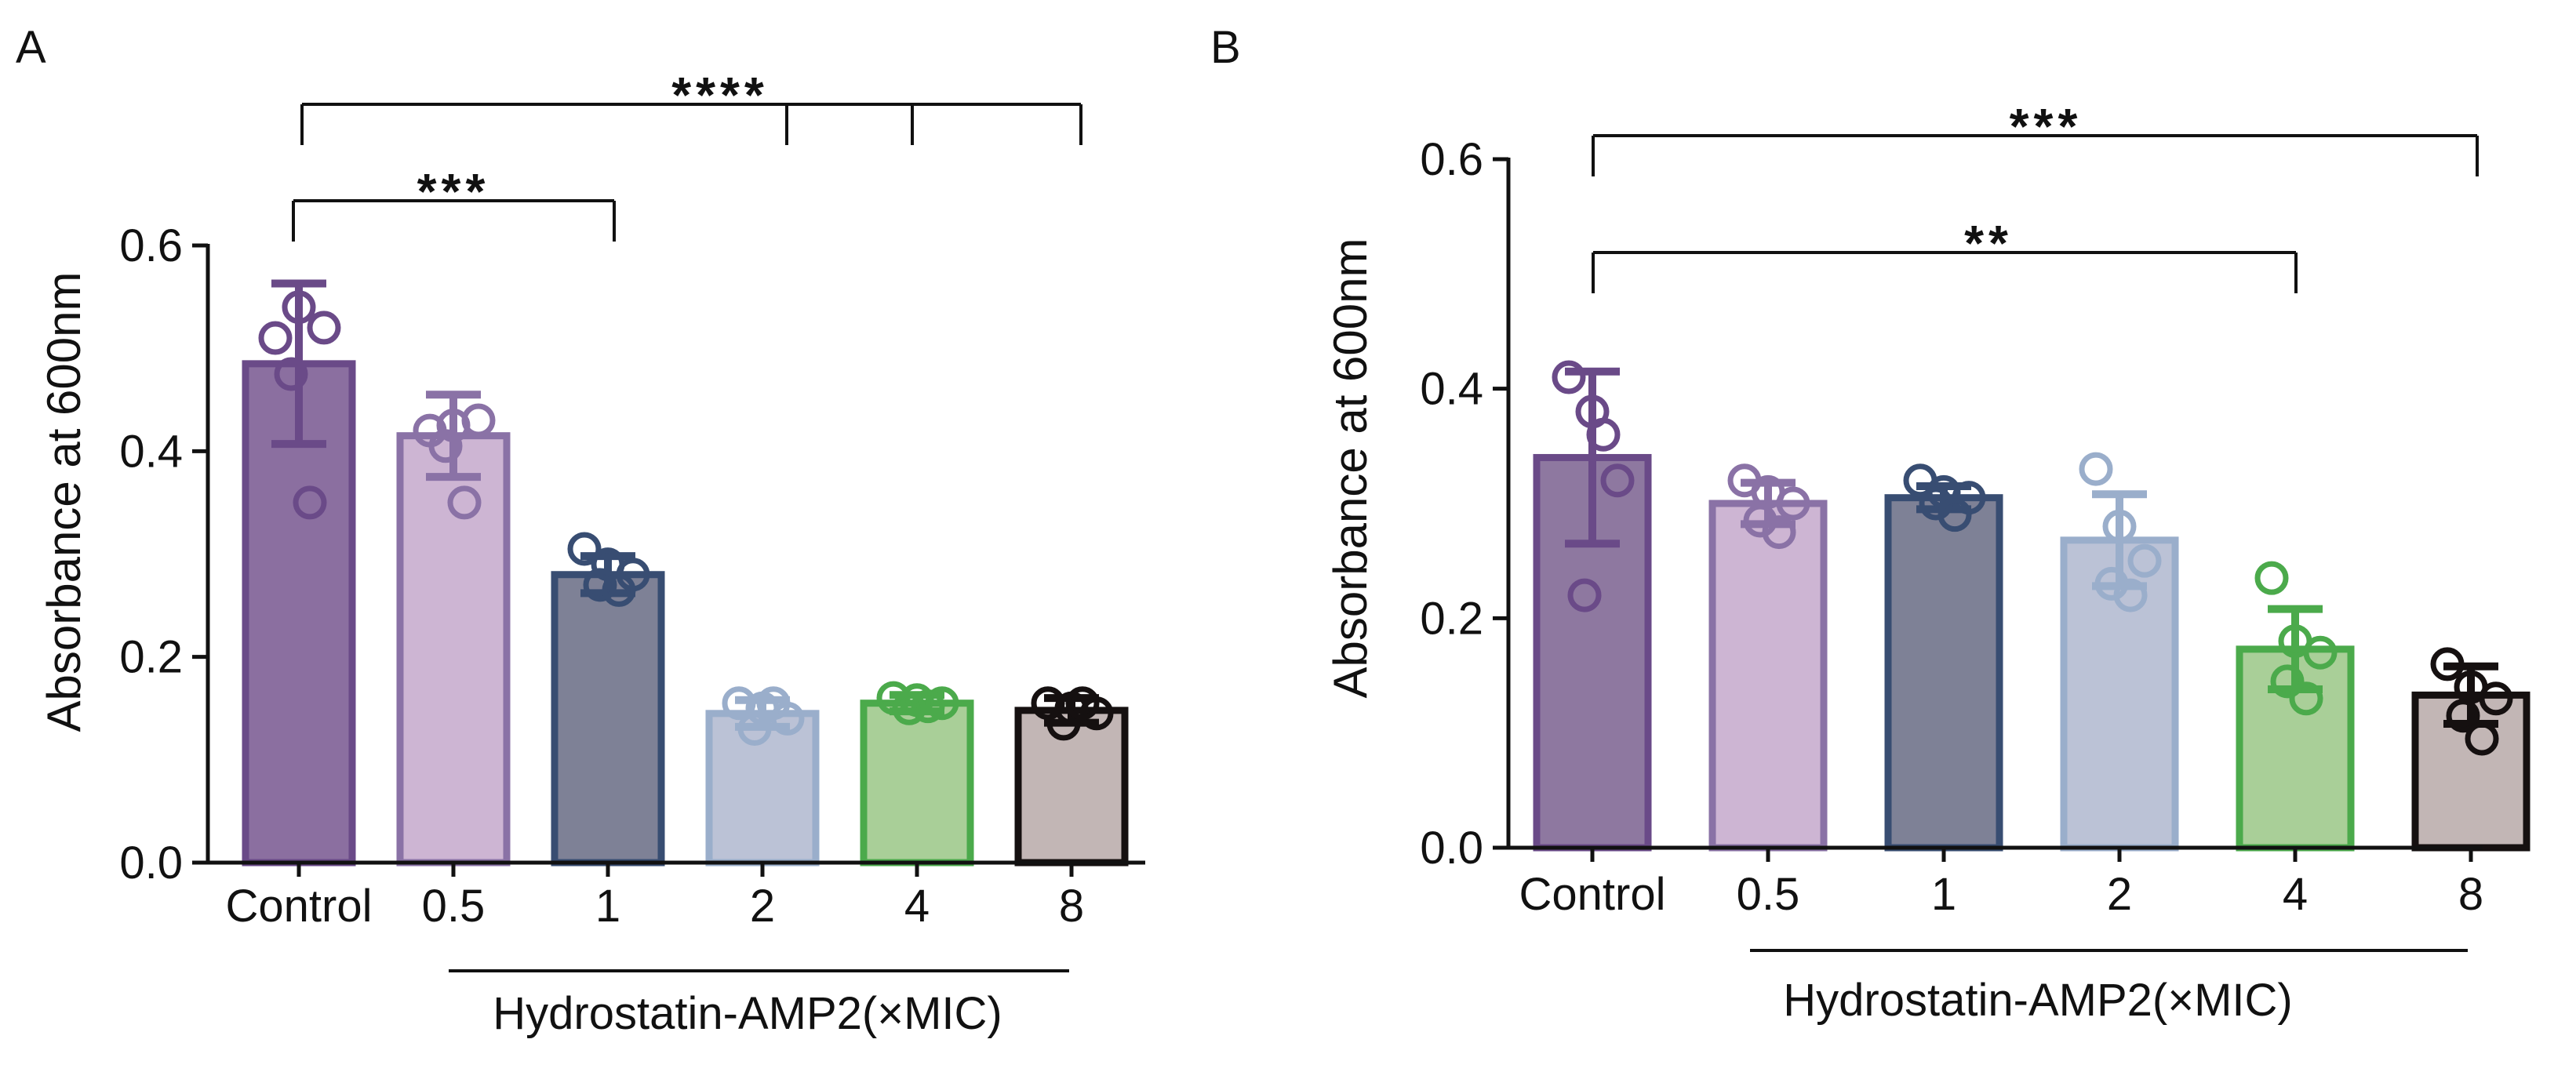  Describe the element at coordinates (64, 501) in the screenshot. I see `panel-a-ylabel: Absorbance at 600nm` at that location.